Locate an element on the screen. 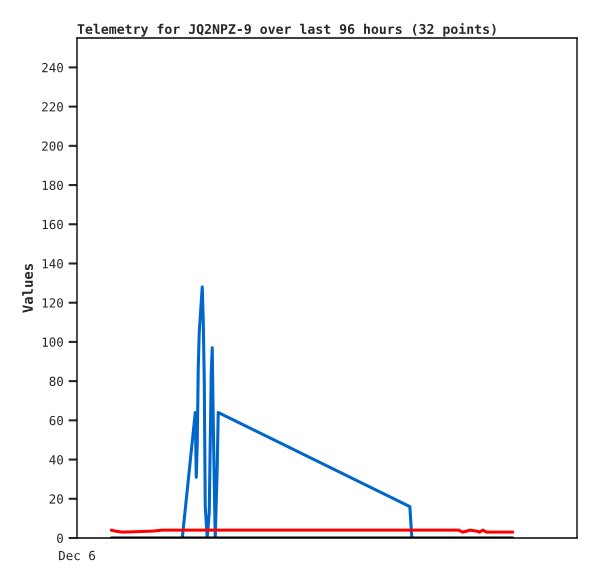 The width and height of the screenshot is (597, 579). y-tick-label: 240 is located at coordinates (52, 67).